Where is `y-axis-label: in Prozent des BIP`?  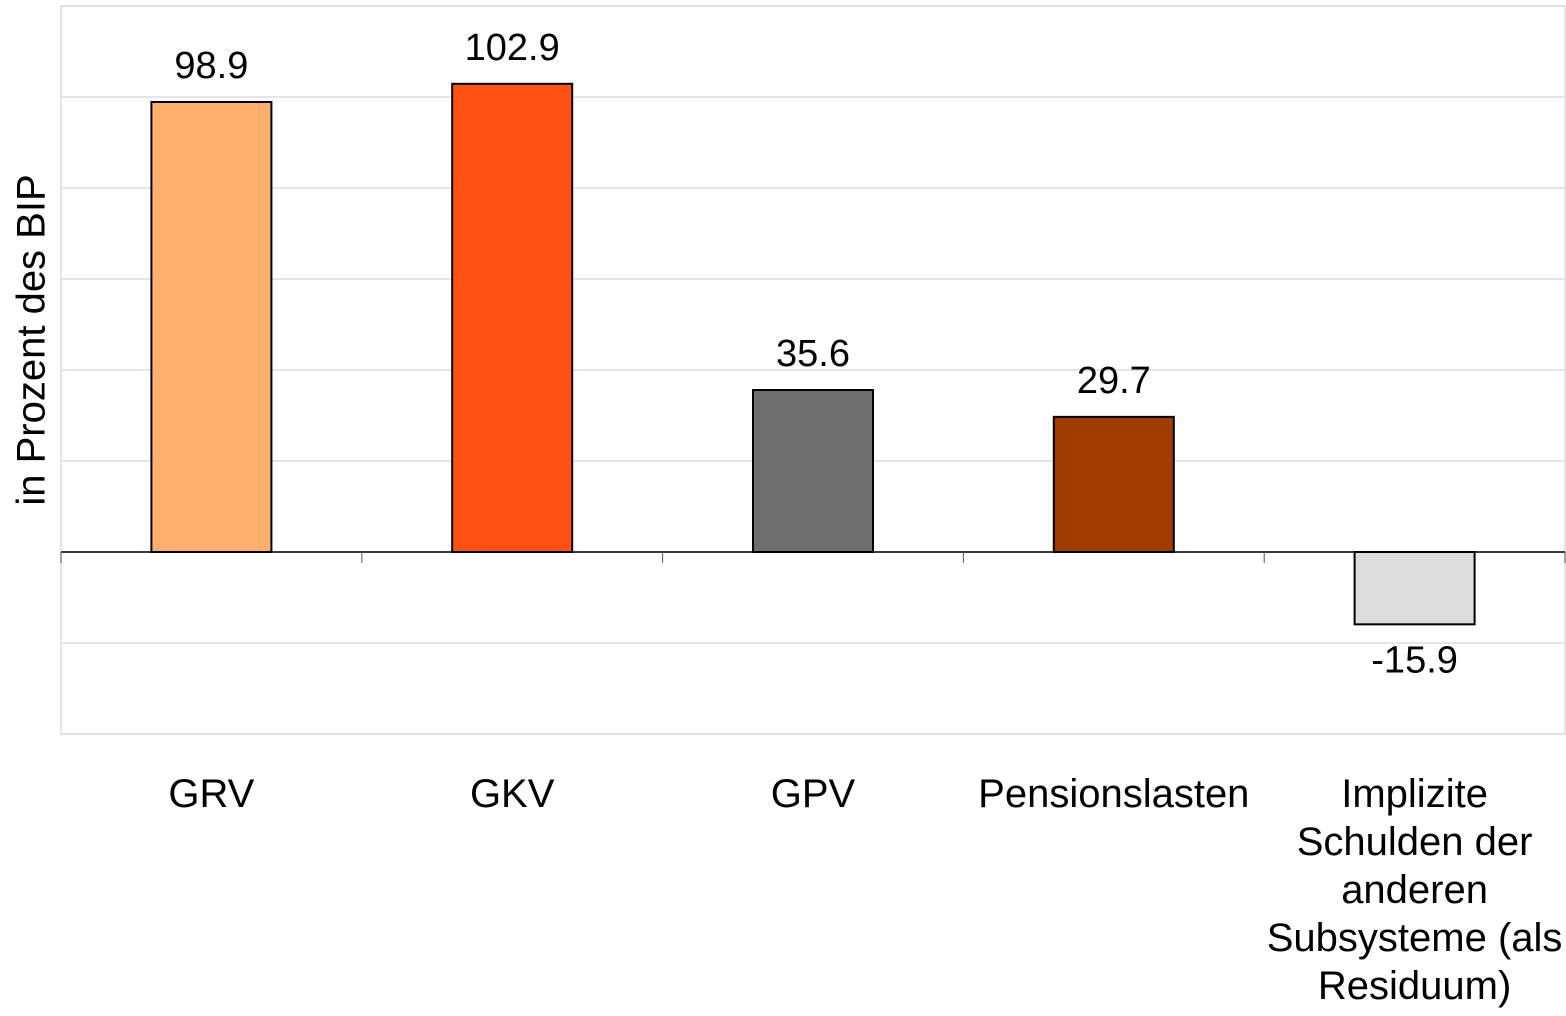
y-axis-label: in Prozent des BIP is located at coordinates (32, 339).